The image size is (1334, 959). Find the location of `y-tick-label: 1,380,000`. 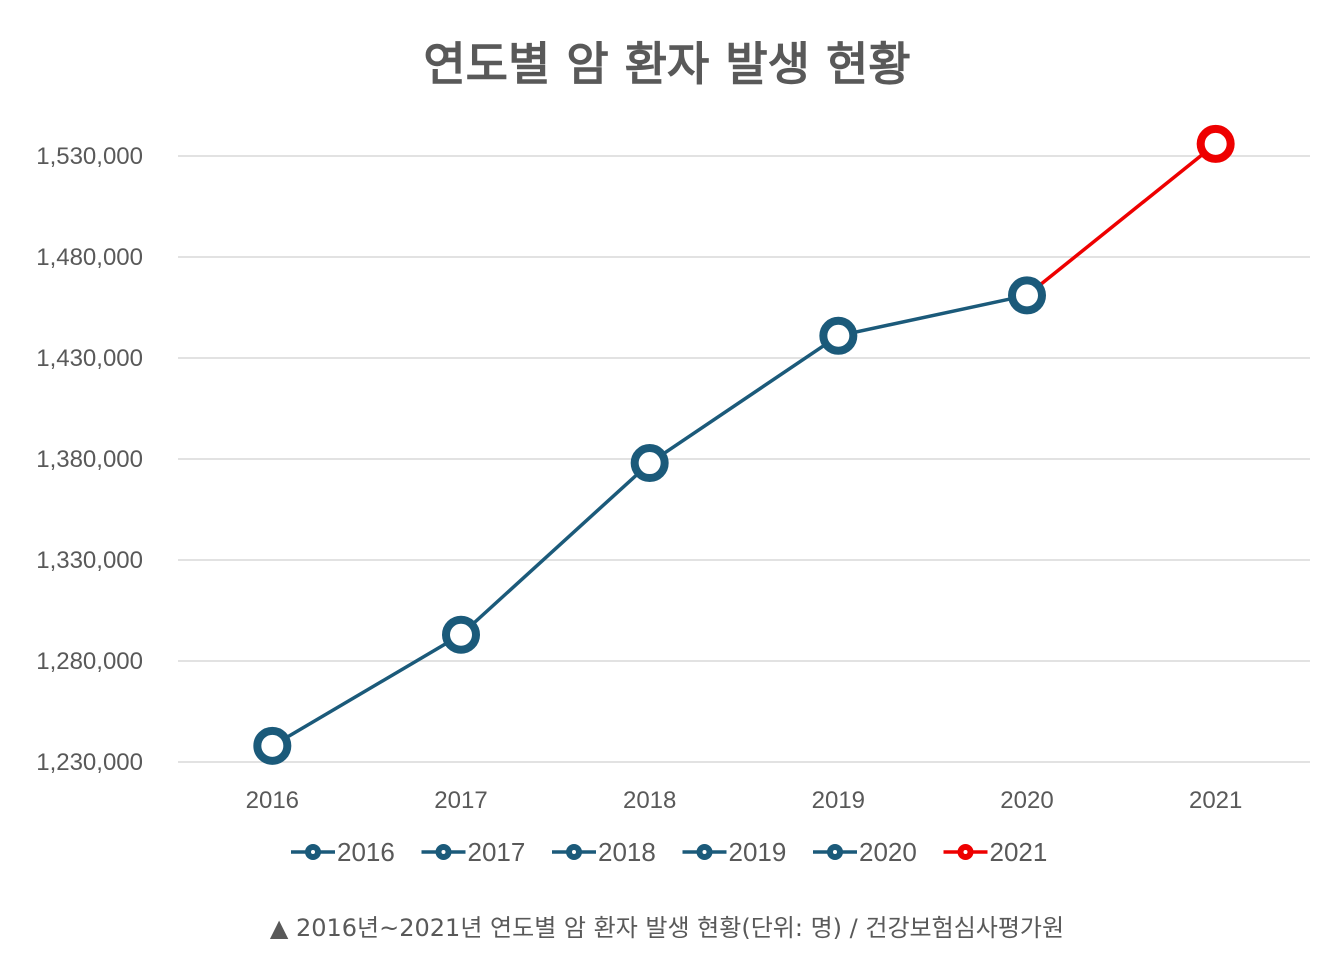

y-tick-label: 1,380,000 is located at coordinates (89, 459).